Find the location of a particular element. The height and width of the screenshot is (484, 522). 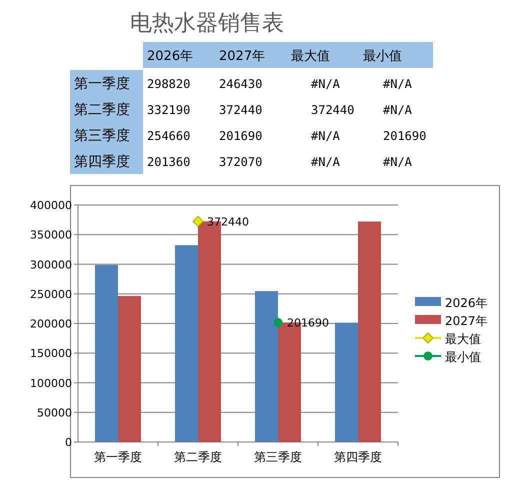

text: 254660 is located at coordinates (168, 136).